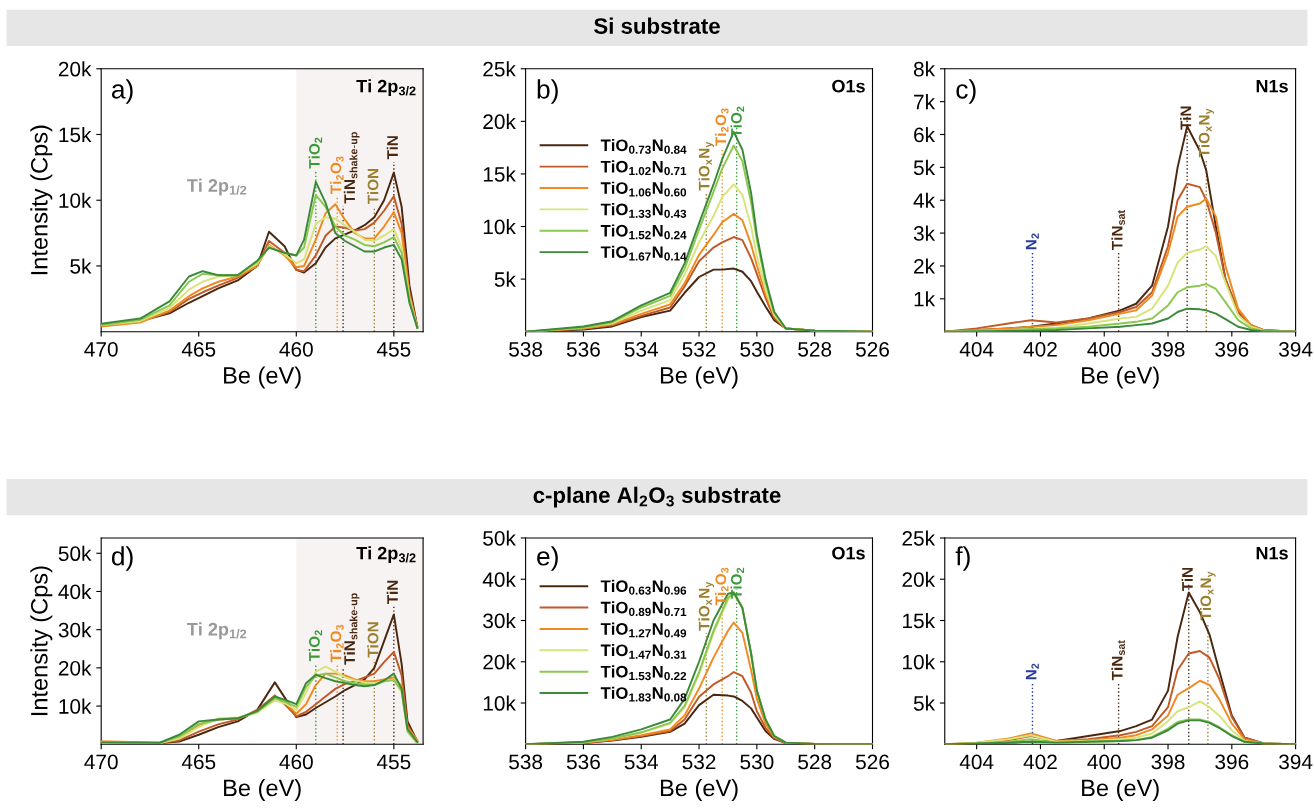 The height and width of the screenshot is (809, 1314). What do you see at coordinates (643, 146) in the screenshot?
I see `legend-label: TiO$_{0.73}$N$_{0.84}$` at bounding box center [643, 146].